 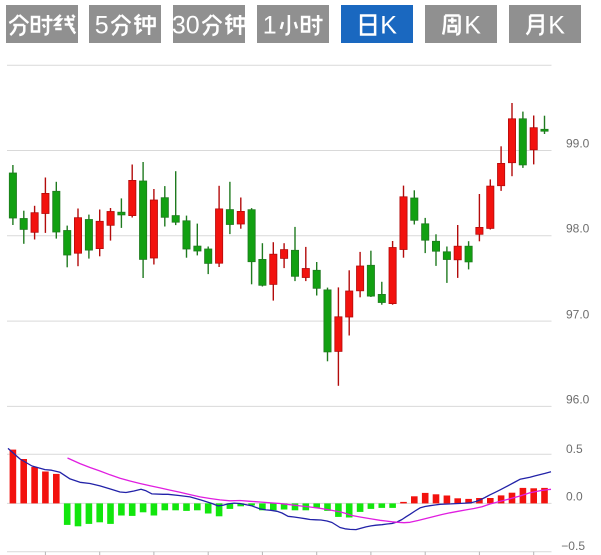 I want to click on svg-text: −0.5, so click(x=573, y=546).